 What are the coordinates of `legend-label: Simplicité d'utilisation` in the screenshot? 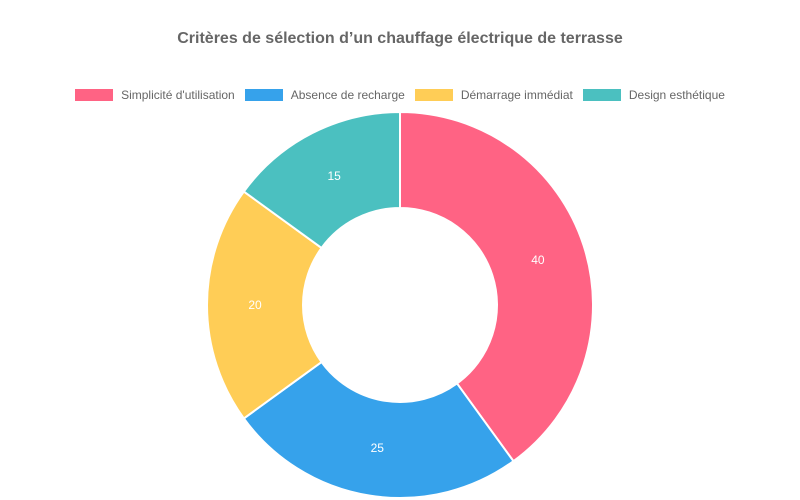 It's located at (178, 95).